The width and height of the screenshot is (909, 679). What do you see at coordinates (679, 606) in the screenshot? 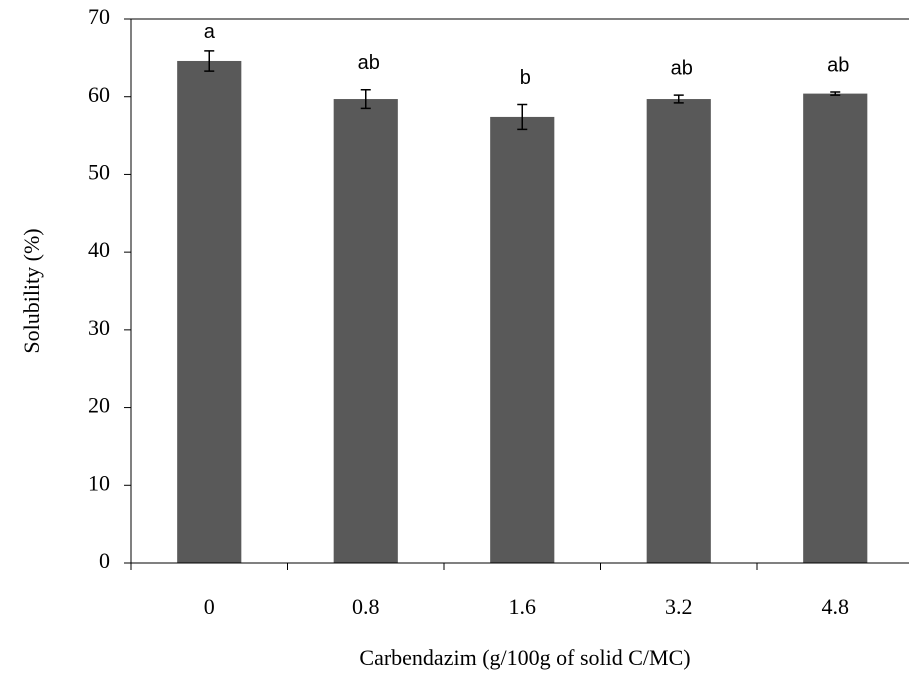
I see `x-tick-label: 3.2` at bounding box center [679, 606].